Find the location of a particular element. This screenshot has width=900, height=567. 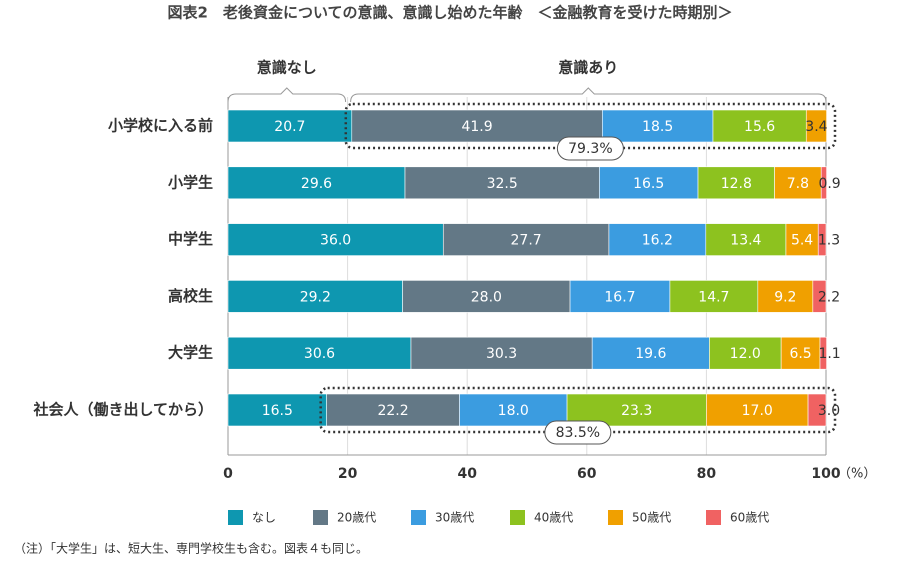

value-label: 12.0 is located at coordinates (745, 354).